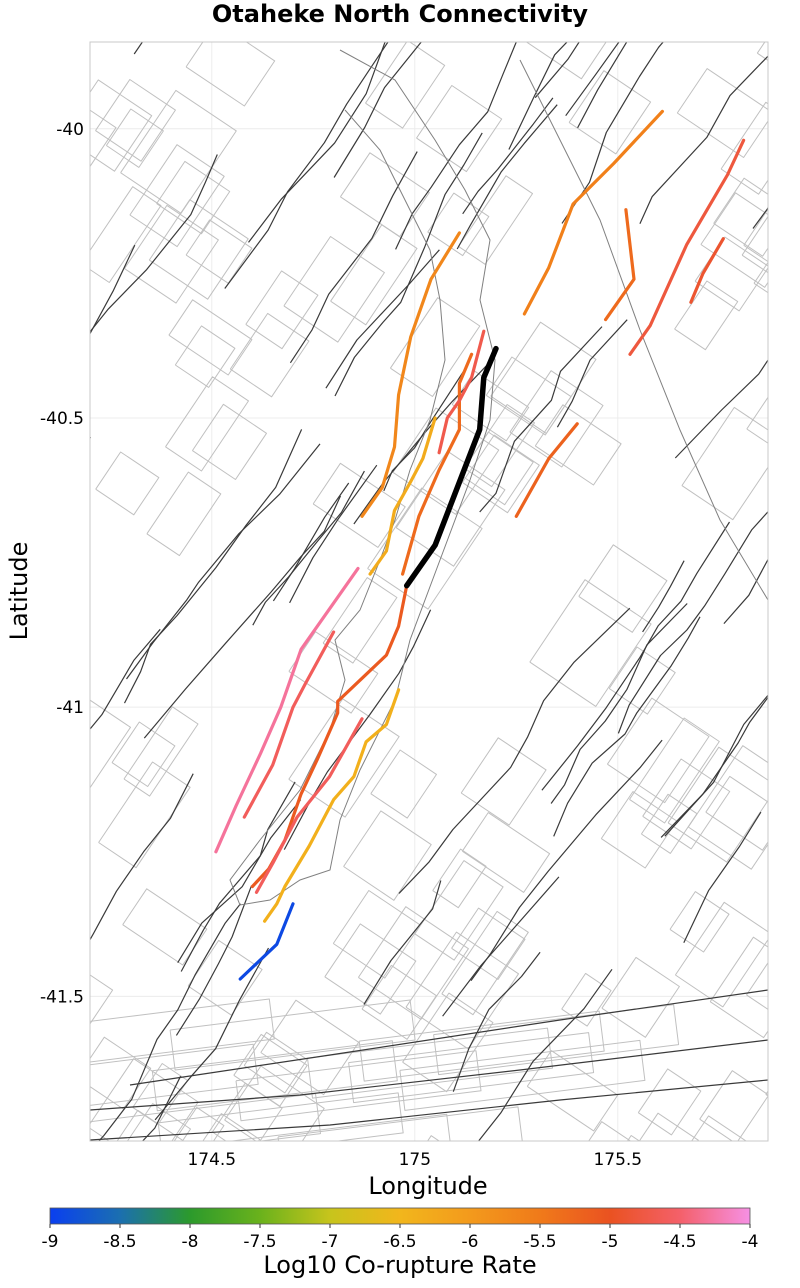 The width and height of the screenshot is (800, 1288). I want to click on y-axis-label: Latitude, so click(19, 591).